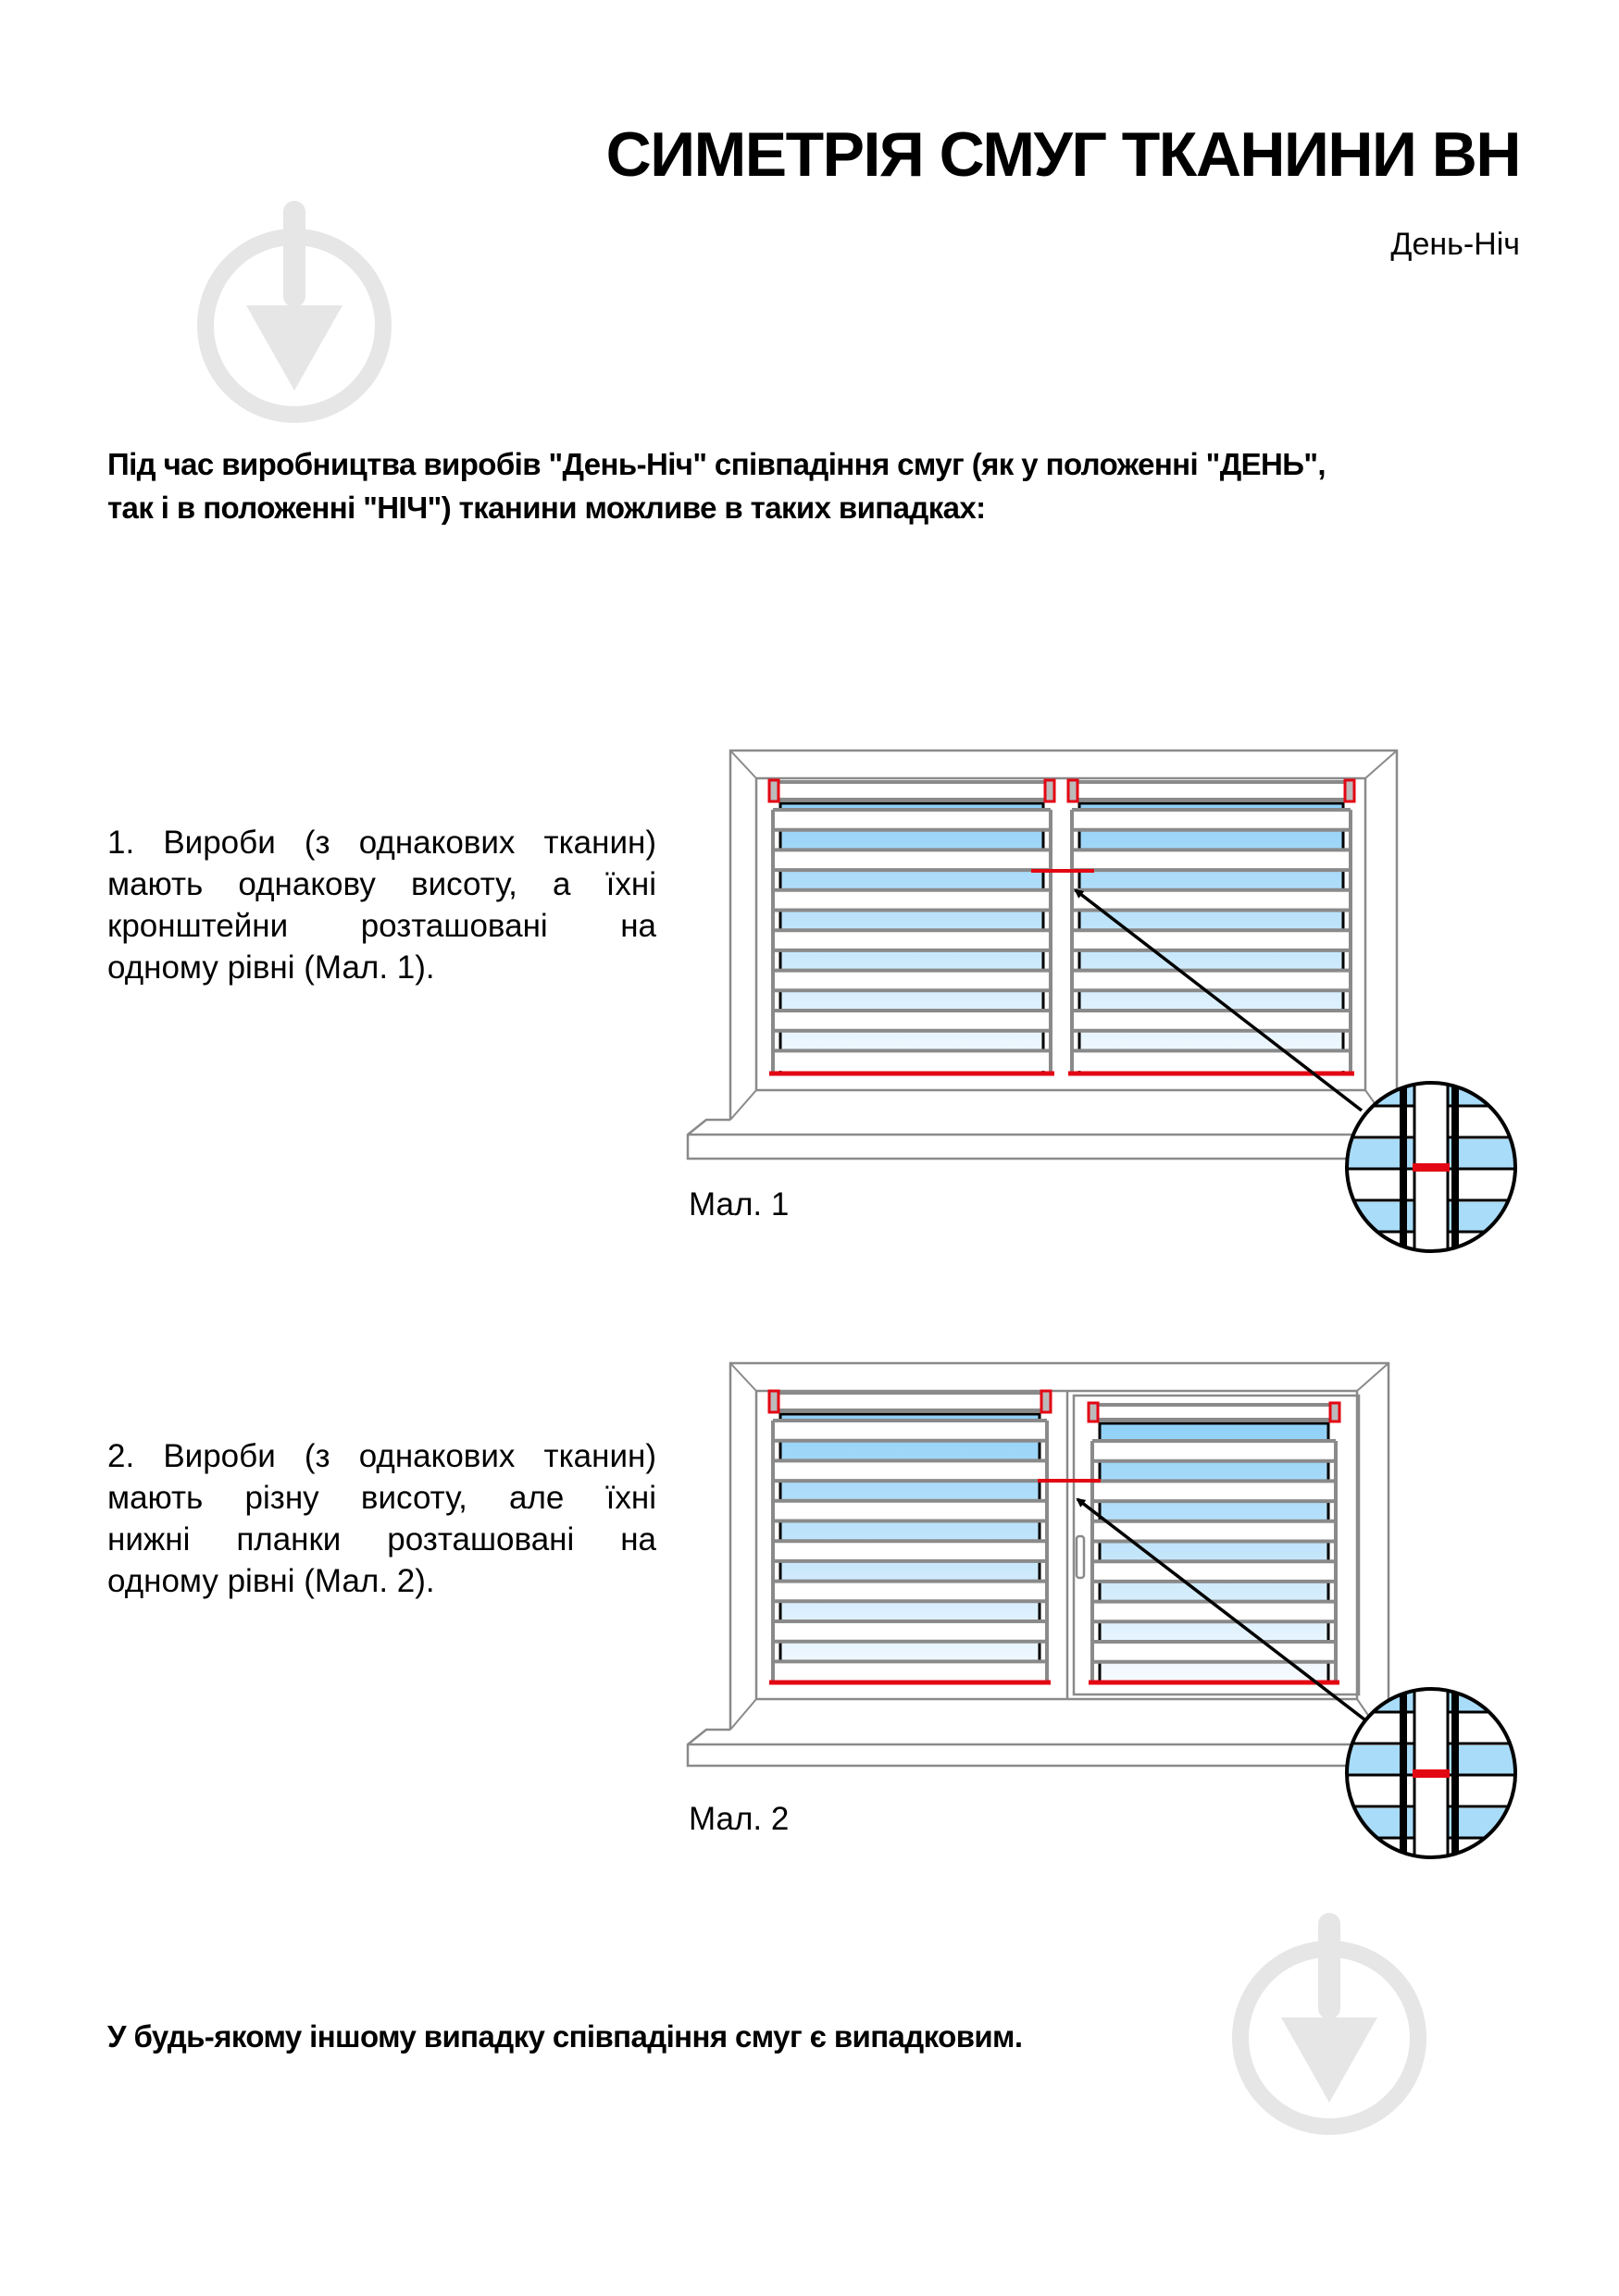 This screenshot has width=1619, height=2296. Describe the element at coordinates (382, 926) in the screenshot. I see `case-line: кронштейни розташовані на` at that location.